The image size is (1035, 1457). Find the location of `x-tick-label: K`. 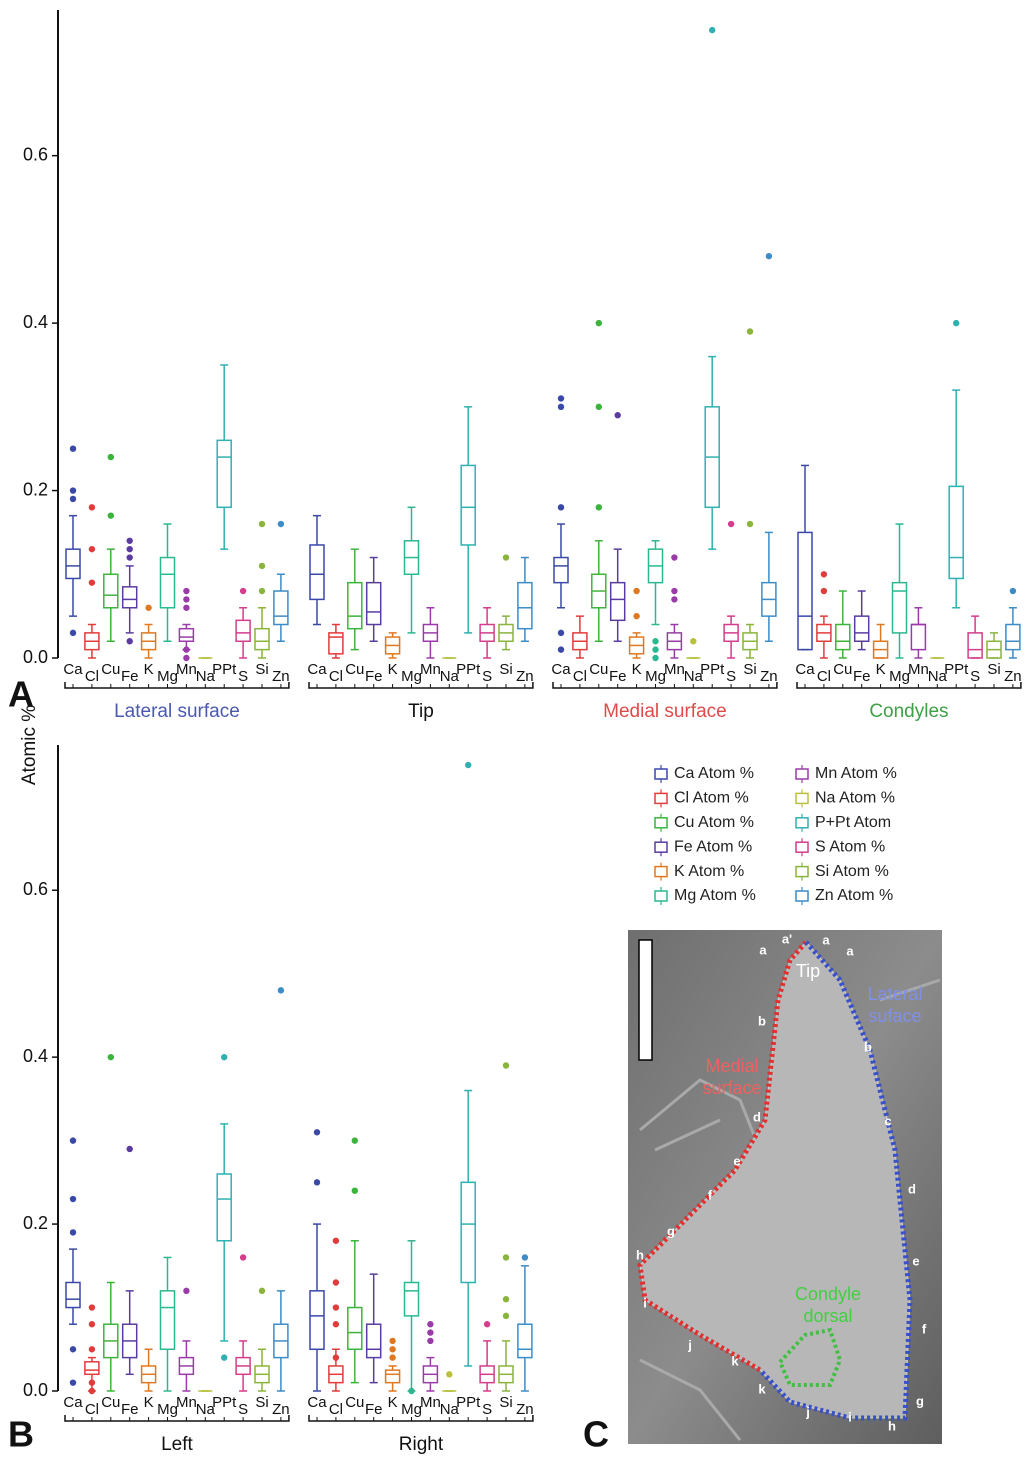

x-tick-label: K is located at coordinates (393, 1402).